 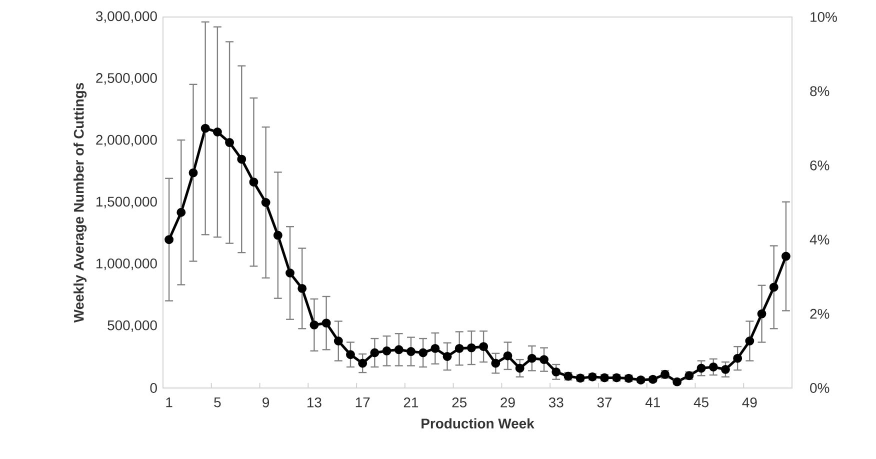 What do you see at coordinates (604, 403) in the screenshot?
I see `x-tick-label: 37` at bounding box center [604, 403].